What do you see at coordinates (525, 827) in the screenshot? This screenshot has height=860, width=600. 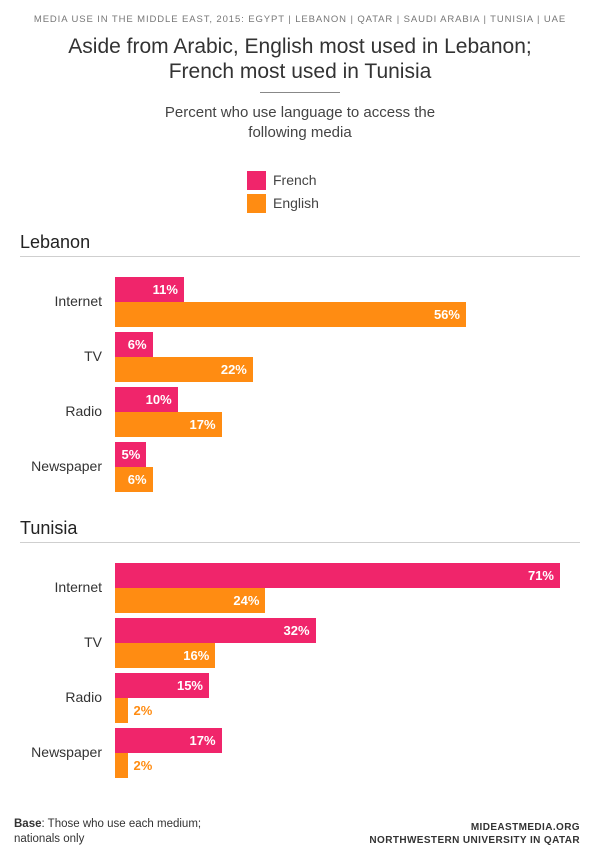 I see `source-line-1: MIDEASTMEDIA.ORG` at bounding box center [525, 827].